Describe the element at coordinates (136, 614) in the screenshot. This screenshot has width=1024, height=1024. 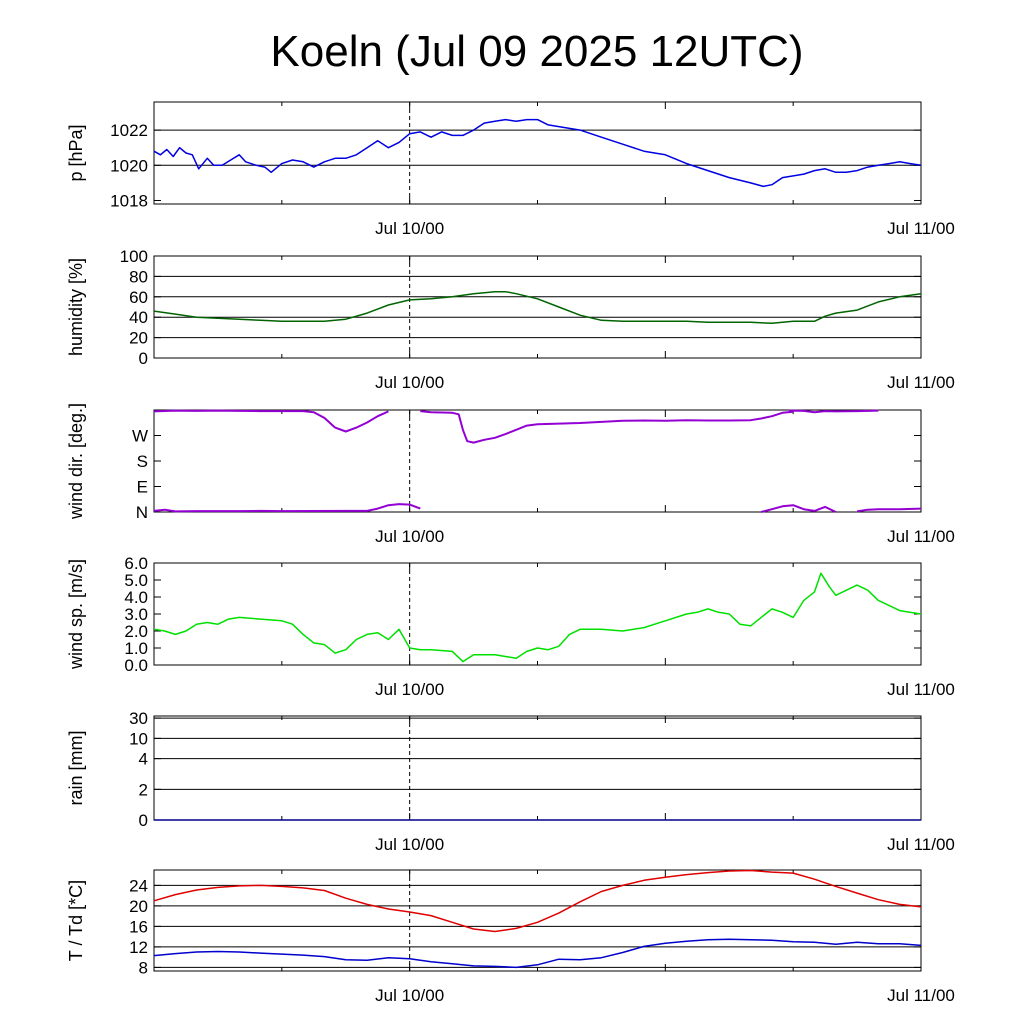
I see `y-tick-label: 3.0` at that location.